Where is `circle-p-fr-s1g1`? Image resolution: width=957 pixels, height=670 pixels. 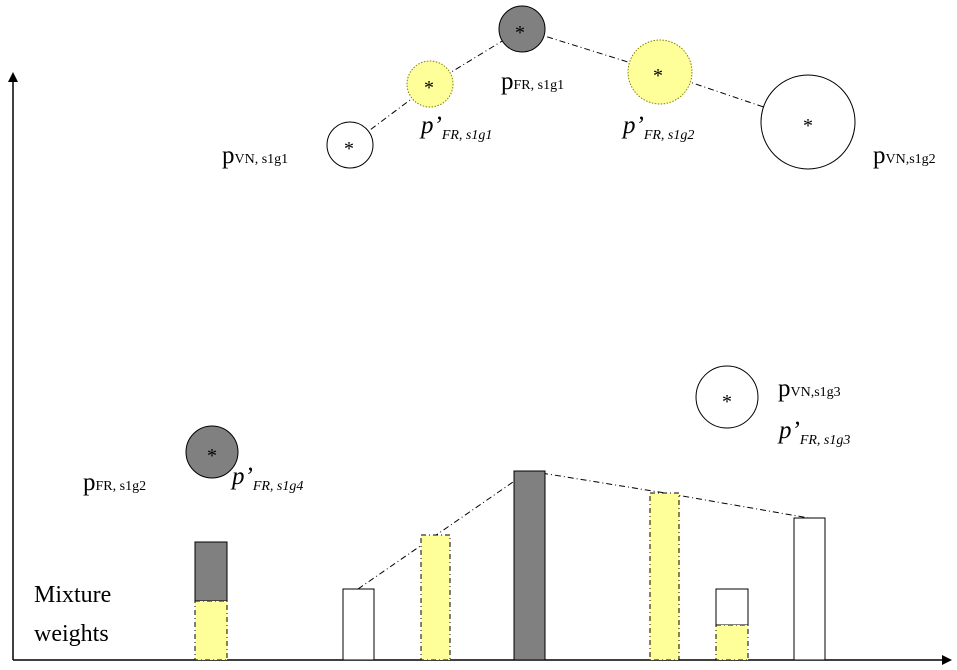 circle-p-fr-s1g1 is located at coordinates (522, 29).